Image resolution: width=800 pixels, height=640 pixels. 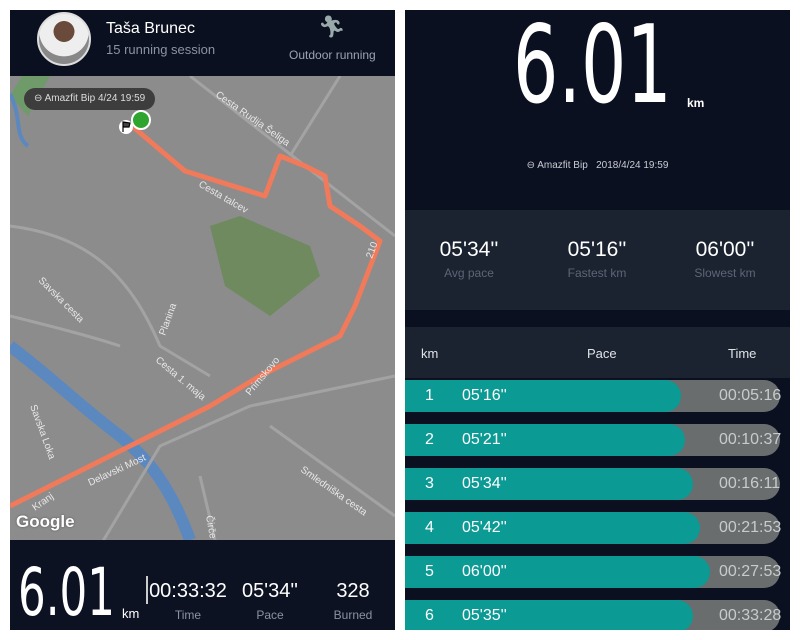 I want to click on split-time: 00:05:16, so click(x=750, y=395).